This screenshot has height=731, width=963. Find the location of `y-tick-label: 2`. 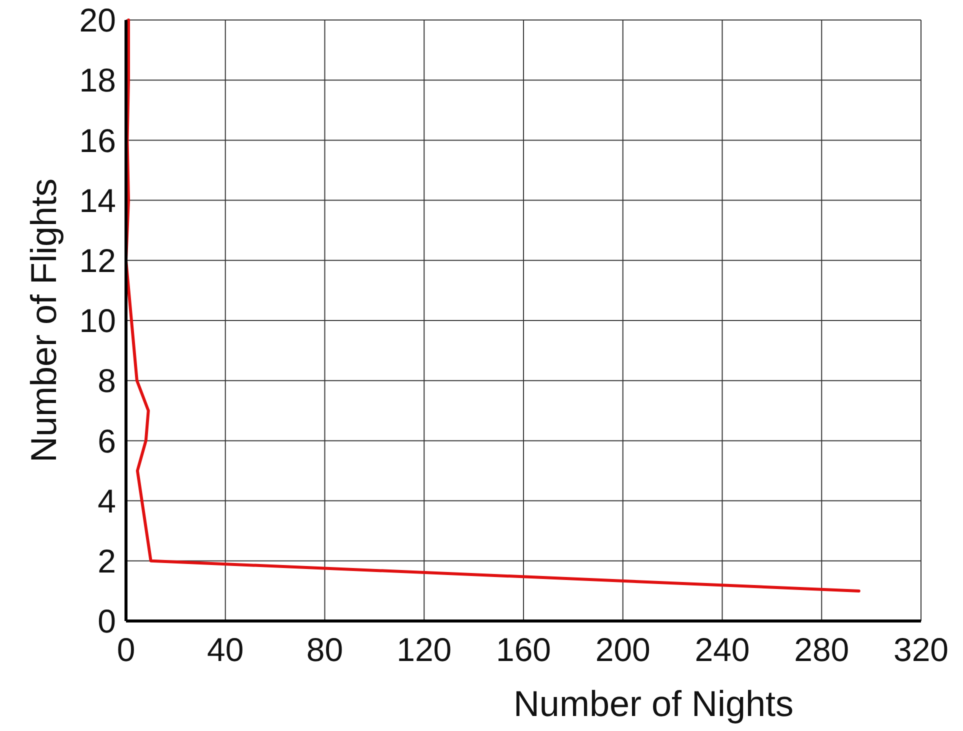

y-tick-label: 2 is located at coordinates (107, 561).